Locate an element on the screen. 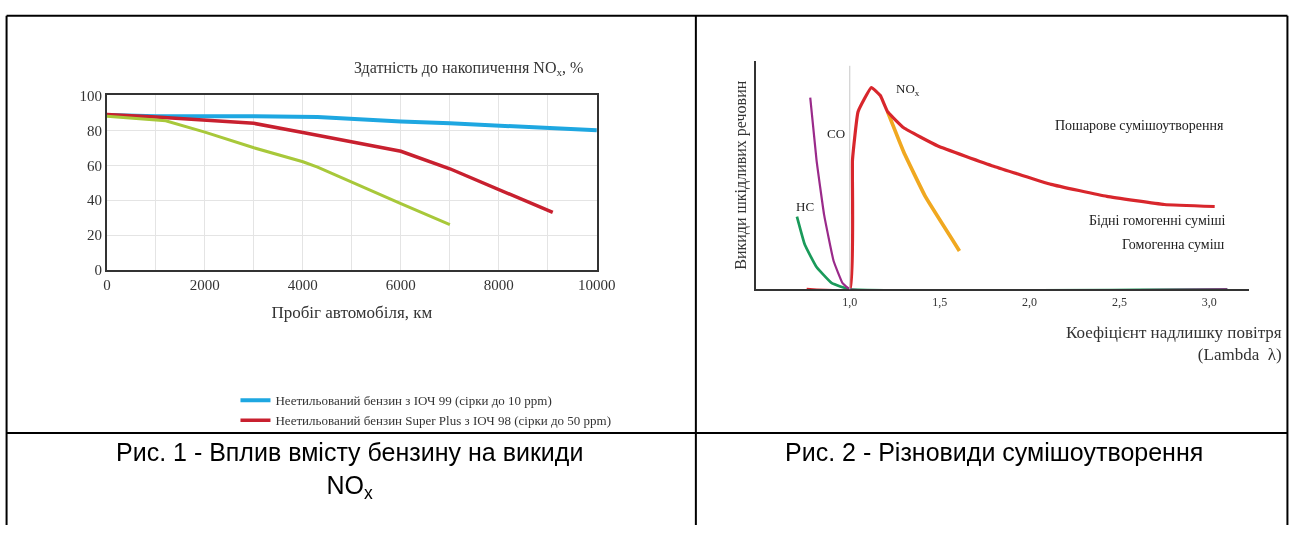 This screenshot has height=533, width=1309. annotation: NO$_{x}$ is located at coordinates (908, 89).